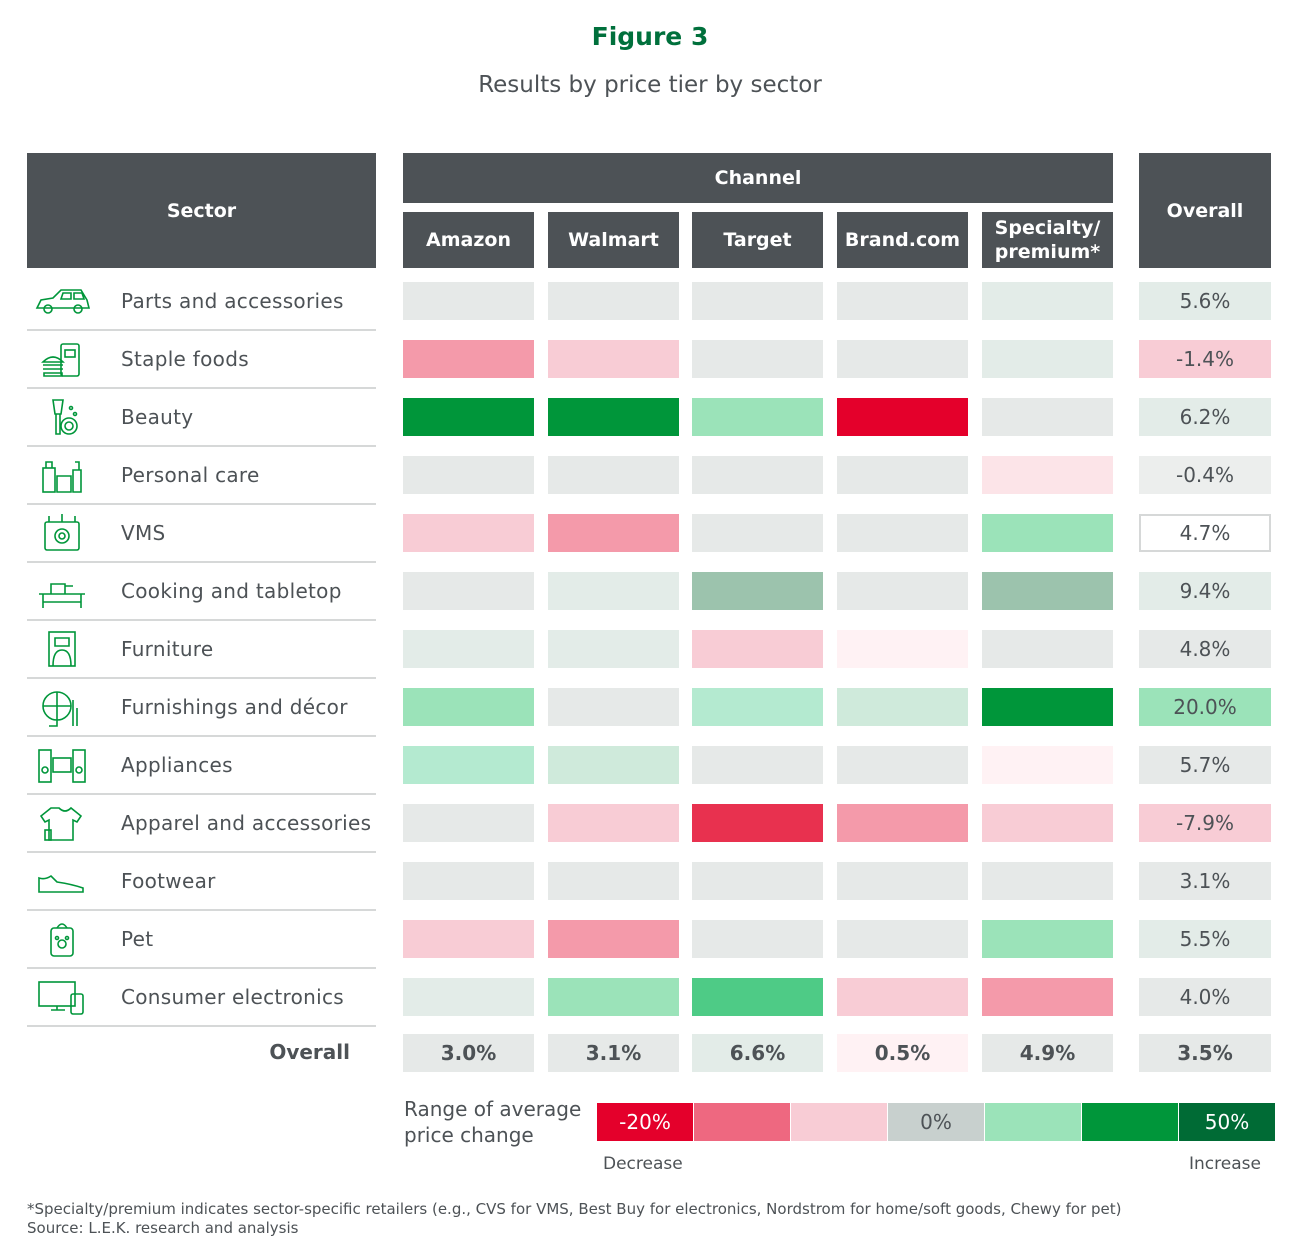  I want to click on sector-name: Pet, so click(137, 938).